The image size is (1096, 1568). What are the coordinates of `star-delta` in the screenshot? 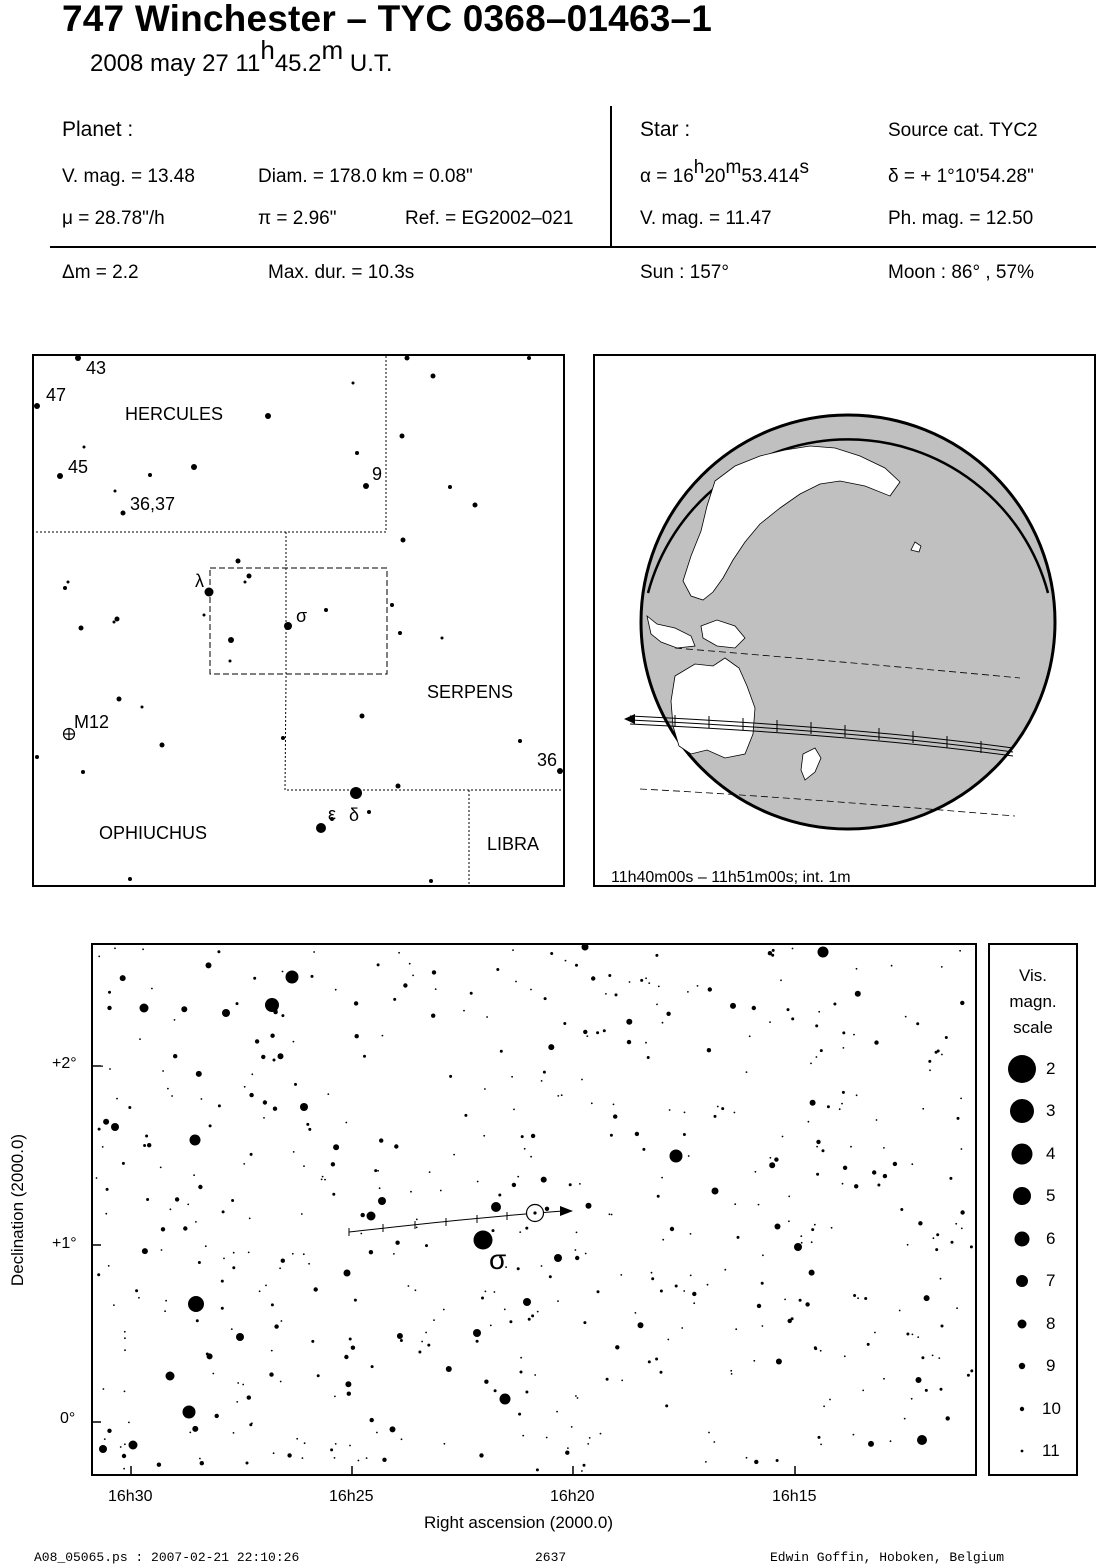 It's located at (356, 793).